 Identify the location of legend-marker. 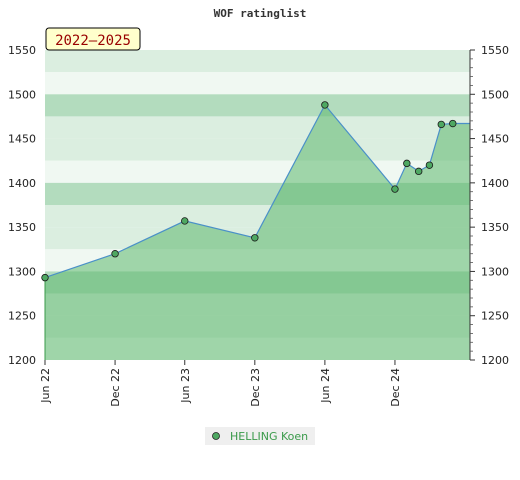
(216, 436).